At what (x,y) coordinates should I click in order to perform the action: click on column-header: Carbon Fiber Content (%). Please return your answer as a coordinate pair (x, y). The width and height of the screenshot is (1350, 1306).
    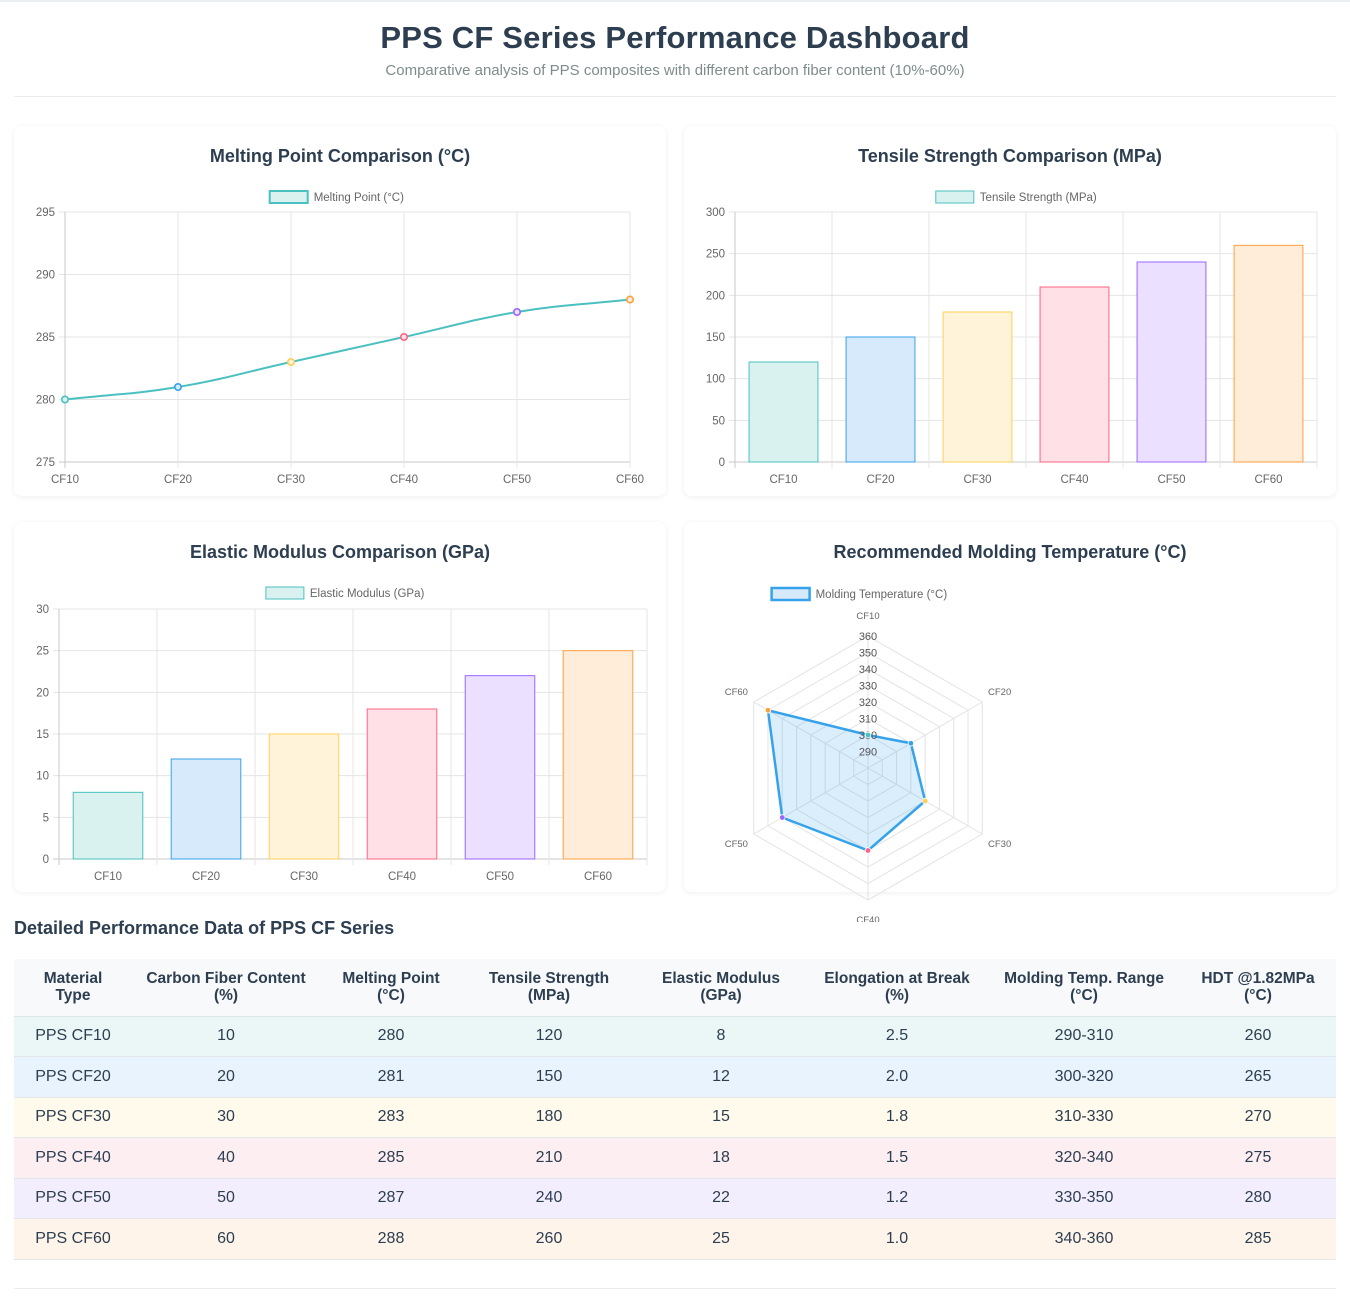
    Looking at the image, I should click on (226, 988).